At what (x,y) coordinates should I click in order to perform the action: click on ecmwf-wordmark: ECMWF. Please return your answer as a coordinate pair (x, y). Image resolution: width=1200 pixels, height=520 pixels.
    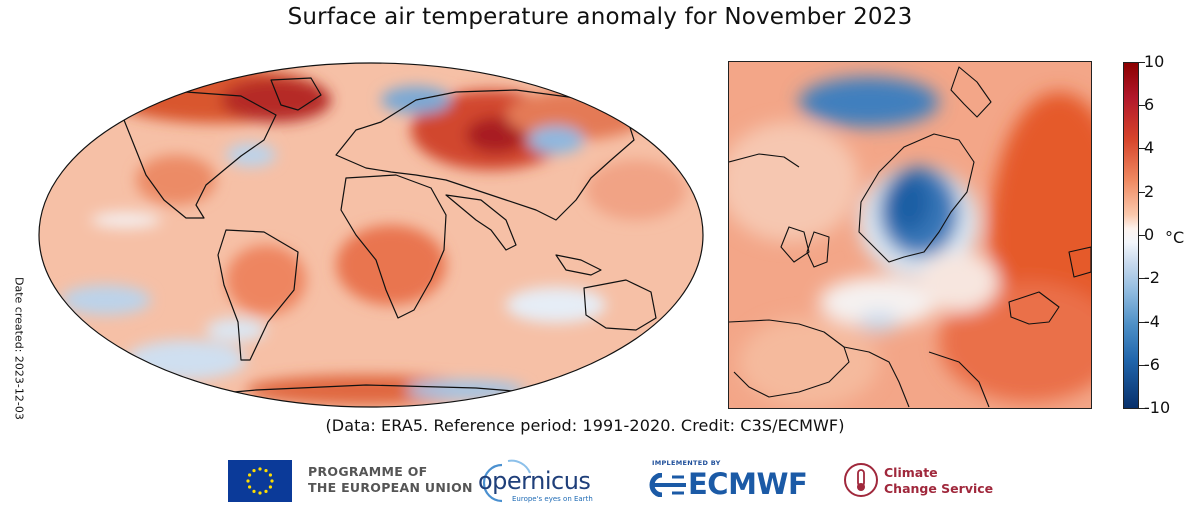
    Looking at the image, I should click on (748, 484).